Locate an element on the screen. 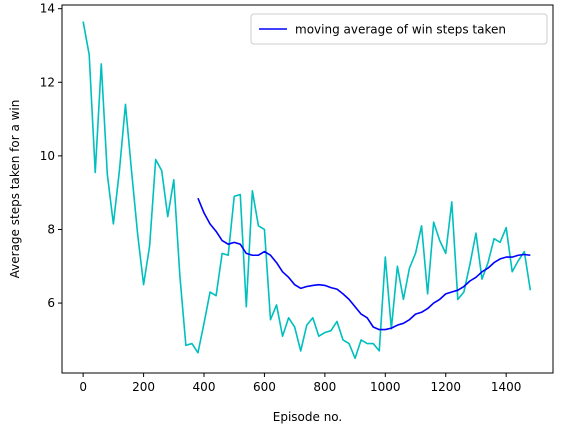 Image resolution: width=562 pixels, height=433 pixels. x-tick-label: 1200 is located at coordinates (445, 387).